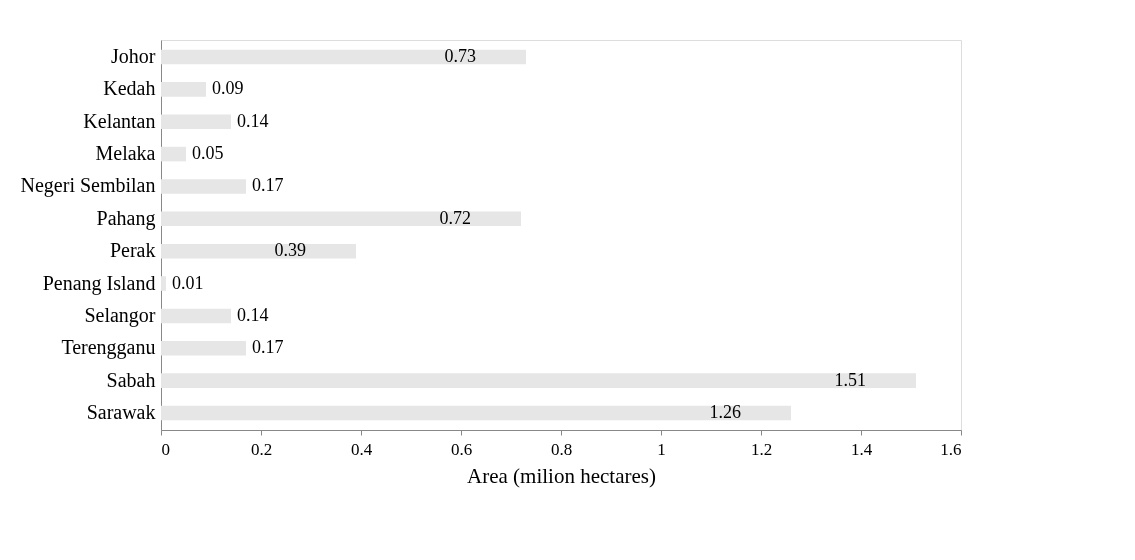  What do you see at coordinates (88, 186) in the screenshot?
I see `y-tick-label: Negeri Sembilan` at bounding box center [88, 186].